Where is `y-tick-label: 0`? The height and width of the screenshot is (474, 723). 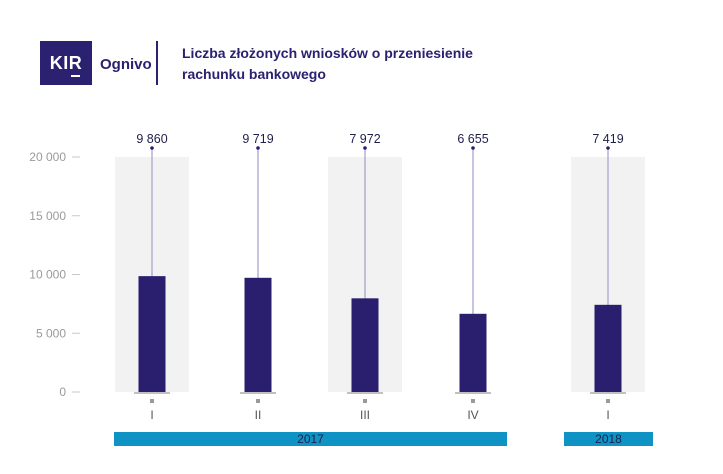
y-tick-label: 0 is located at coordinates (62, 392).